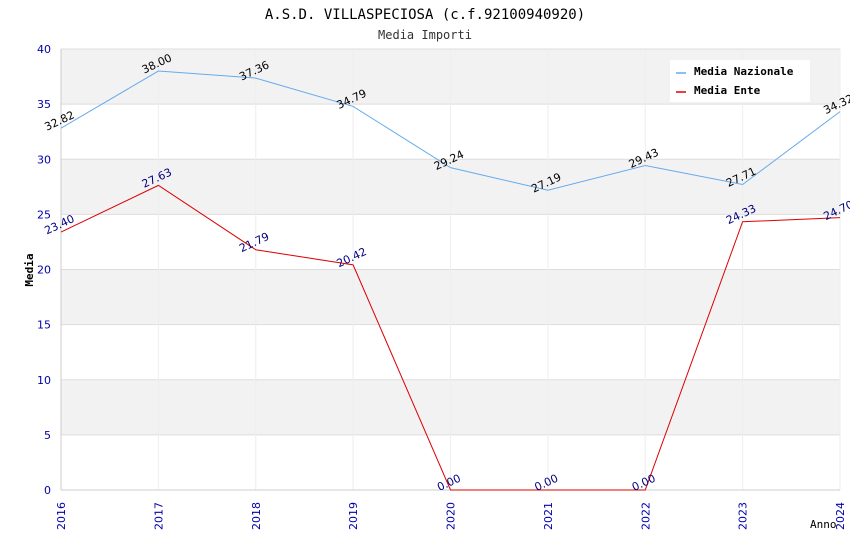  What do you see at coordinates (256, 516) in the screenshot?
I see `x-tick-label: 2018` at bounding box center [256, 516].